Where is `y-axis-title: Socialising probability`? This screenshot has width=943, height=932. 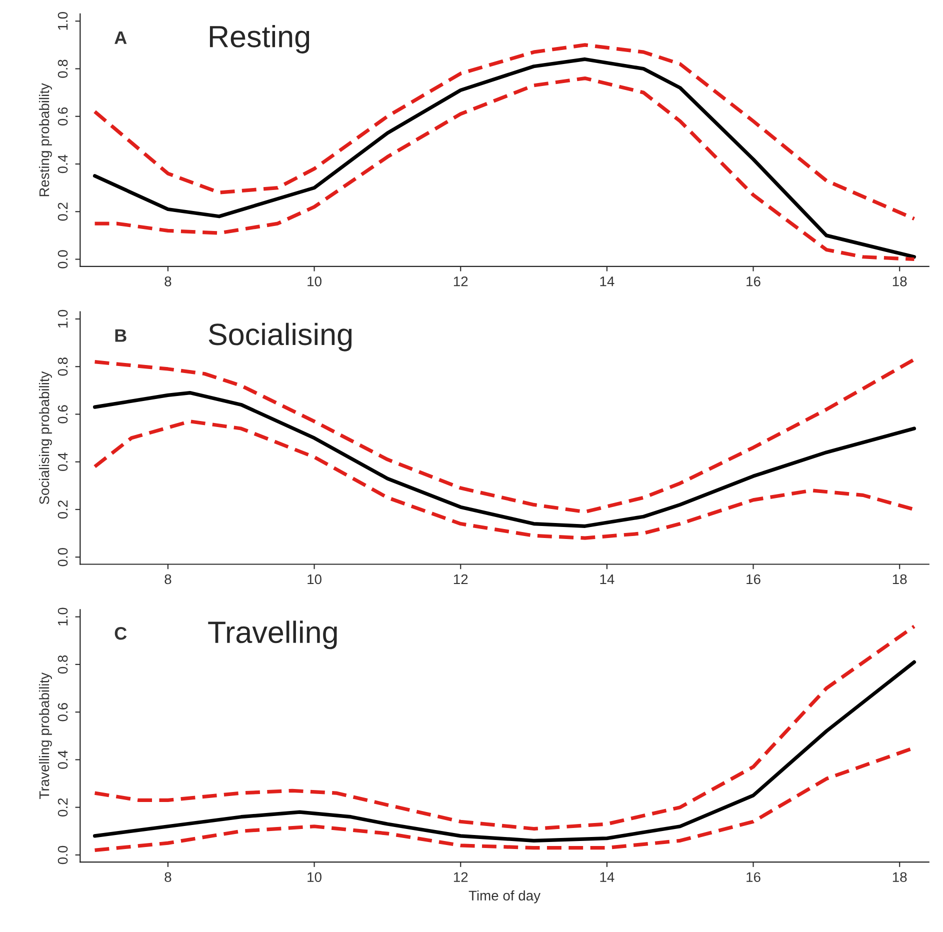
y-axis-title: Socialising probability is located at coordinates (45, 437).